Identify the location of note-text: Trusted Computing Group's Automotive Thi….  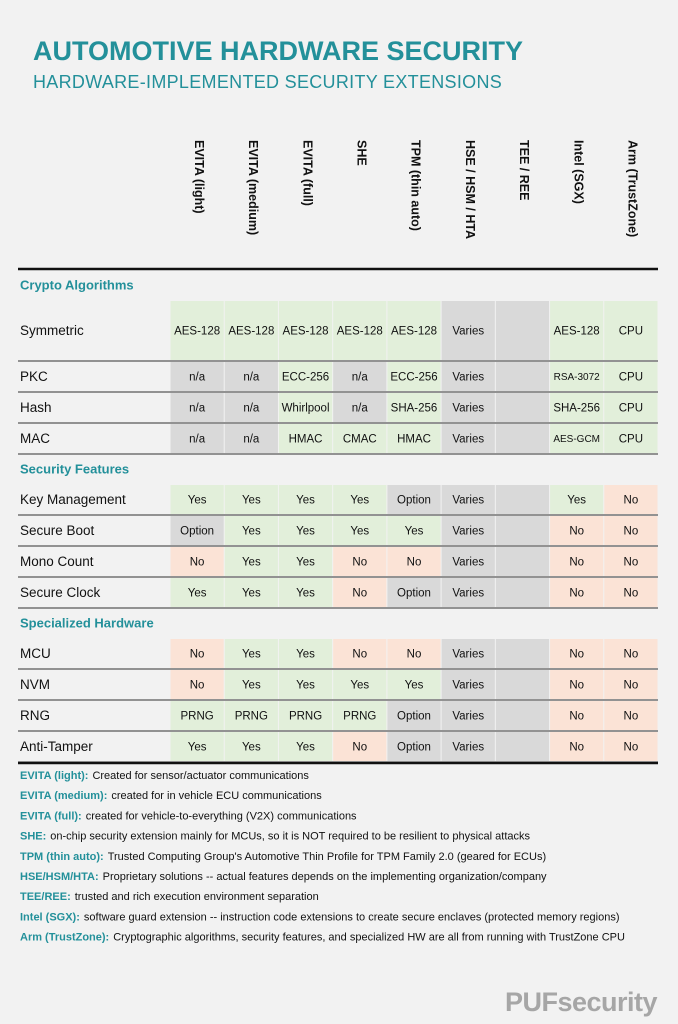
(327, 857).